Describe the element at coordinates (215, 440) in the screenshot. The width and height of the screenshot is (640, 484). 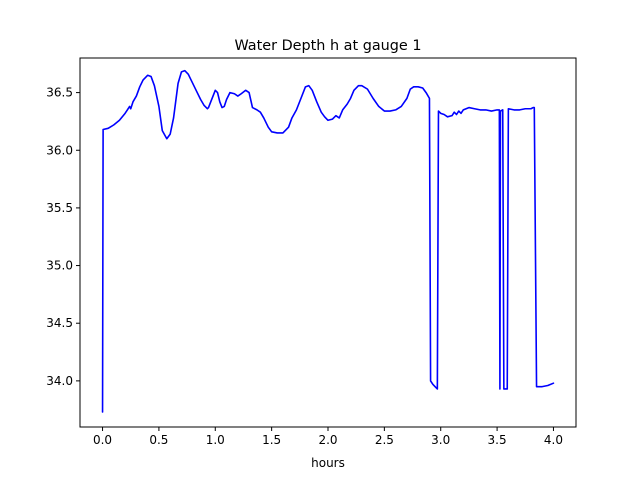
I see `x-tick-label: 1.0` at that location.